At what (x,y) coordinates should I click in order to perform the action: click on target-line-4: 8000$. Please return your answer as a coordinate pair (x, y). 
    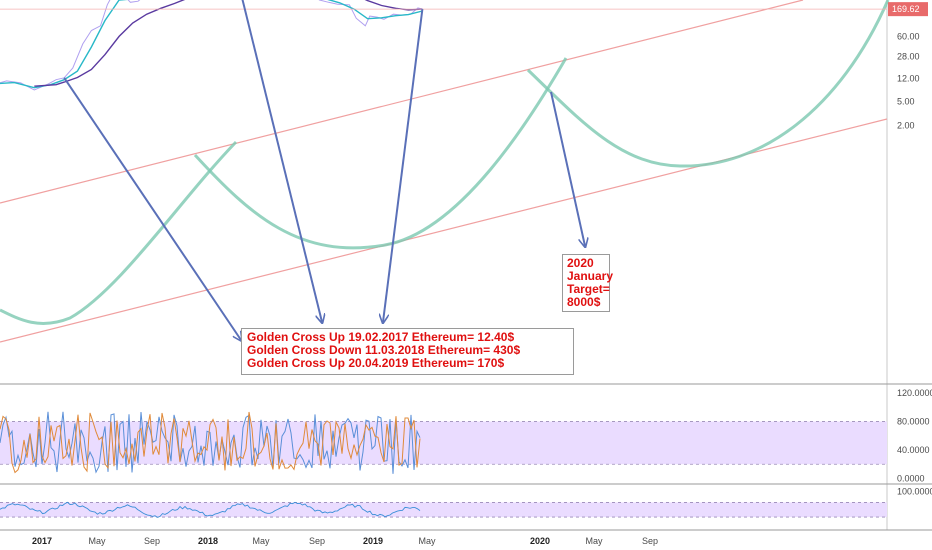
    Looking at the image, I should click on (584, 302).